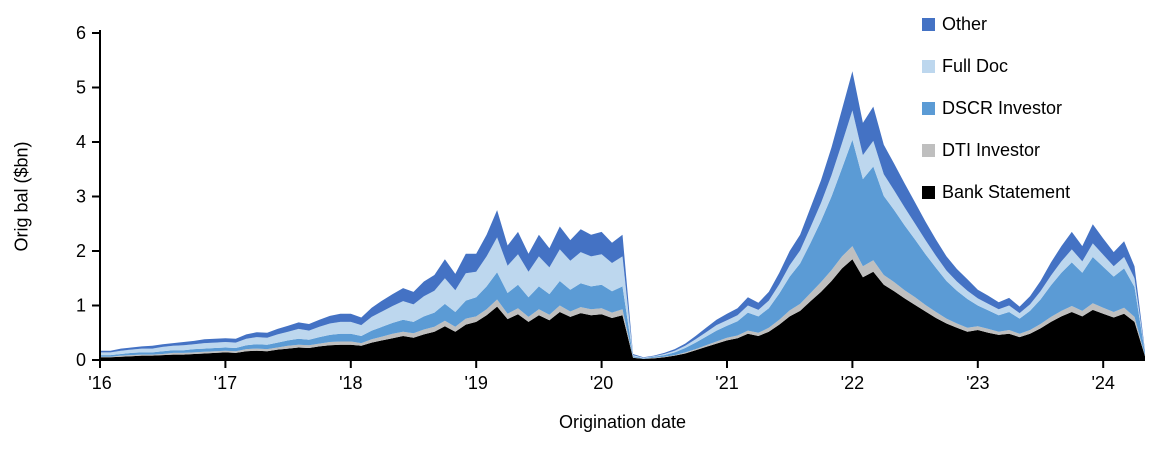 Image resolution: width=1152 pixels, height=449 pixels. What do you see at coordinates (81, 142) in the screenshot?
I see `y-tick-label: 4` at bounding box center [81, 142].